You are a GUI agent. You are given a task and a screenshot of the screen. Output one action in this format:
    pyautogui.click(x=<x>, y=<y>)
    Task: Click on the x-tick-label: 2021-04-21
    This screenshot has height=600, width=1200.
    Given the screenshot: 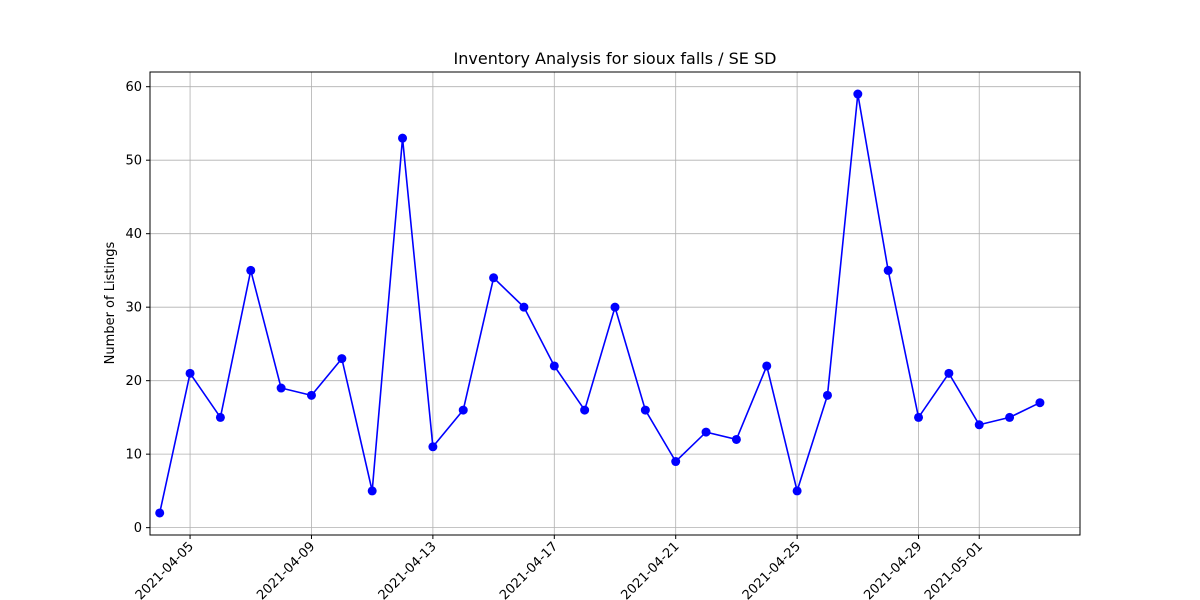 What is the action you would take?
    pyautogui.click(x=650, y=569)
    